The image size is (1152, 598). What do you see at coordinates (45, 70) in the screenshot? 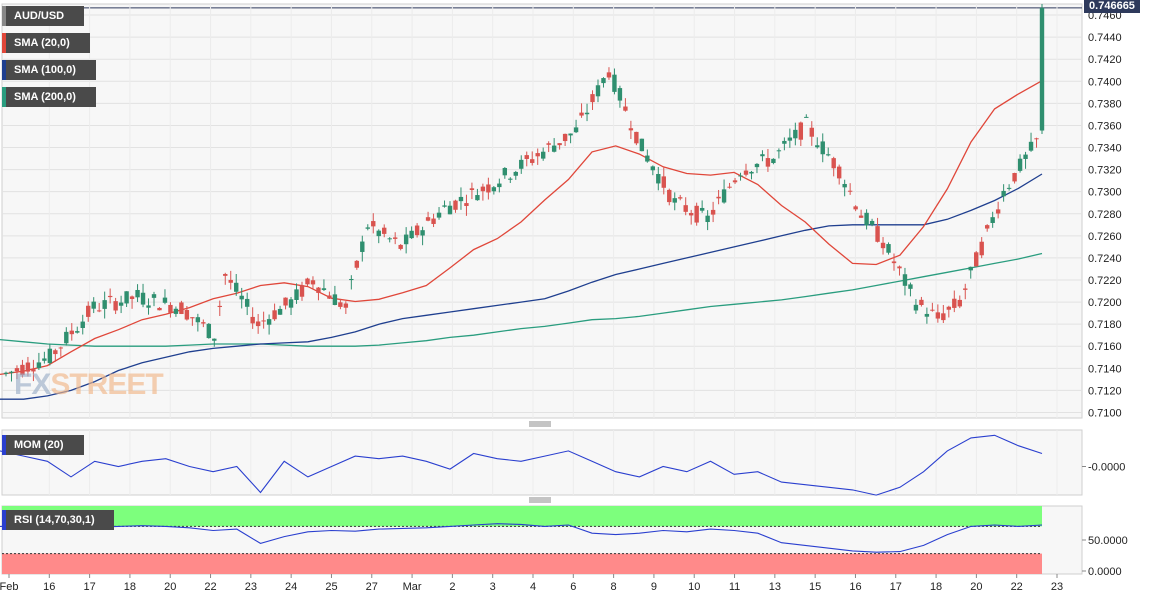
I see `legend-sma100-label: SMA (100,0)` at bounding box center [45, 70].